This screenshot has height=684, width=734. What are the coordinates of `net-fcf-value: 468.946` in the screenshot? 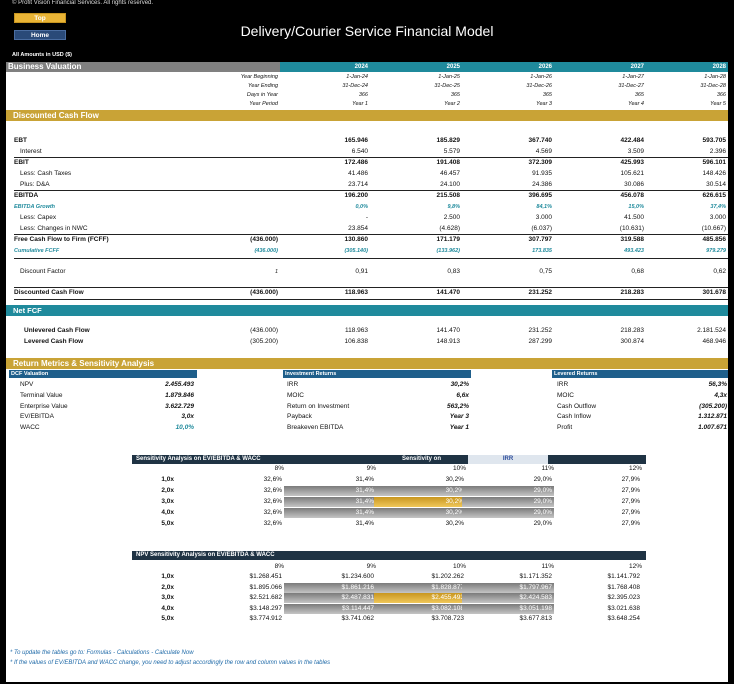 It's located at (714, 341).